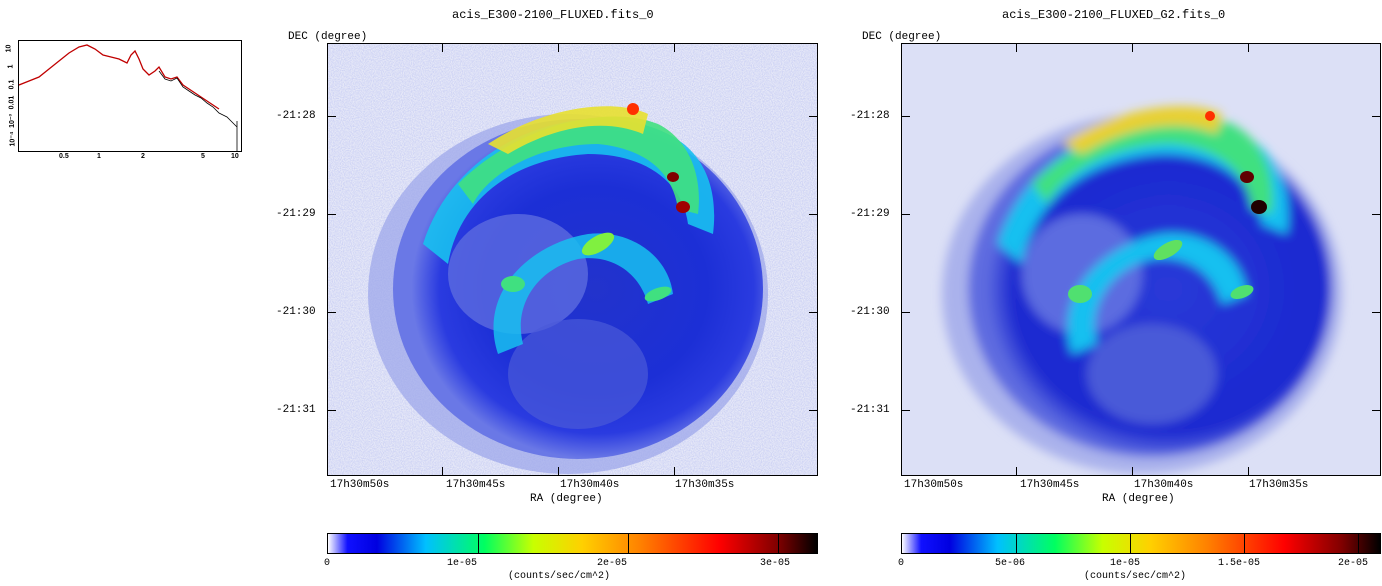 The width and height of the screenshot is (1382, 586). What do you see at coordinates (1010, 563) in the screenshot?
I see `colorbar-tick-label: 5e-06` at bounding box center [1010, 563].